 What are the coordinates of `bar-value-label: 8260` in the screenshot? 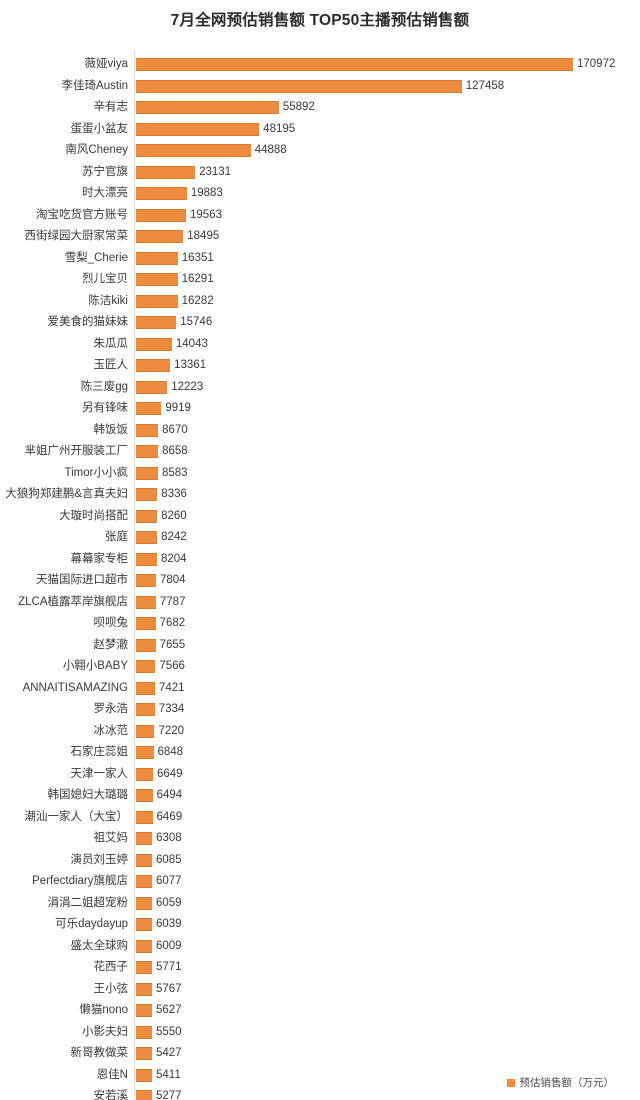 It's located at (174, 515).